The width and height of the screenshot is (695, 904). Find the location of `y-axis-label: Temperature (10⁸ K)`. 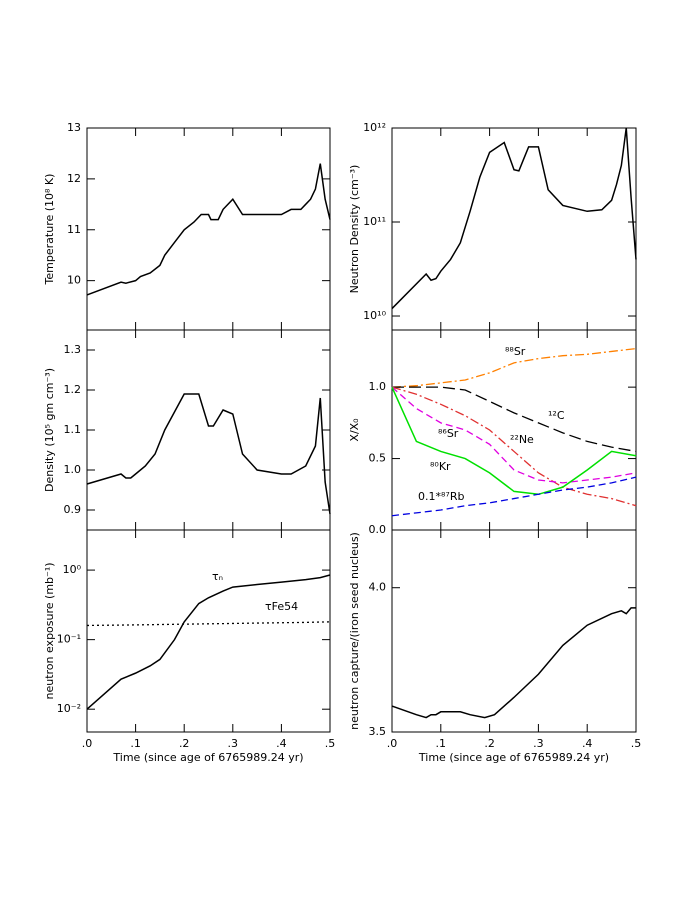

y-axis-label: Temperature (10⁸ K) is located at coordinates (49, 230).